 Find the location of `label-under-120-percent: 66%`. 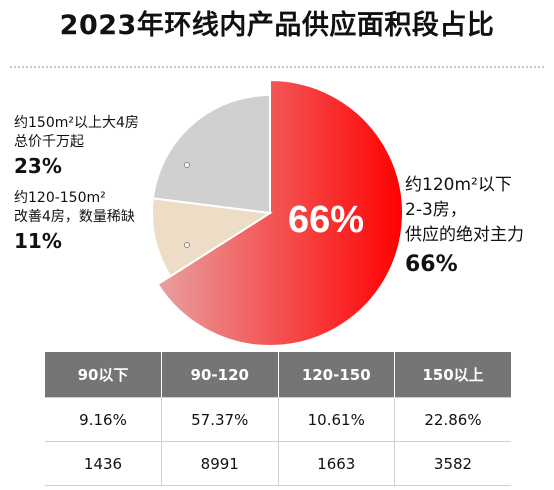

label-under-120-percent: 66% is located at coordinates (431, 264).